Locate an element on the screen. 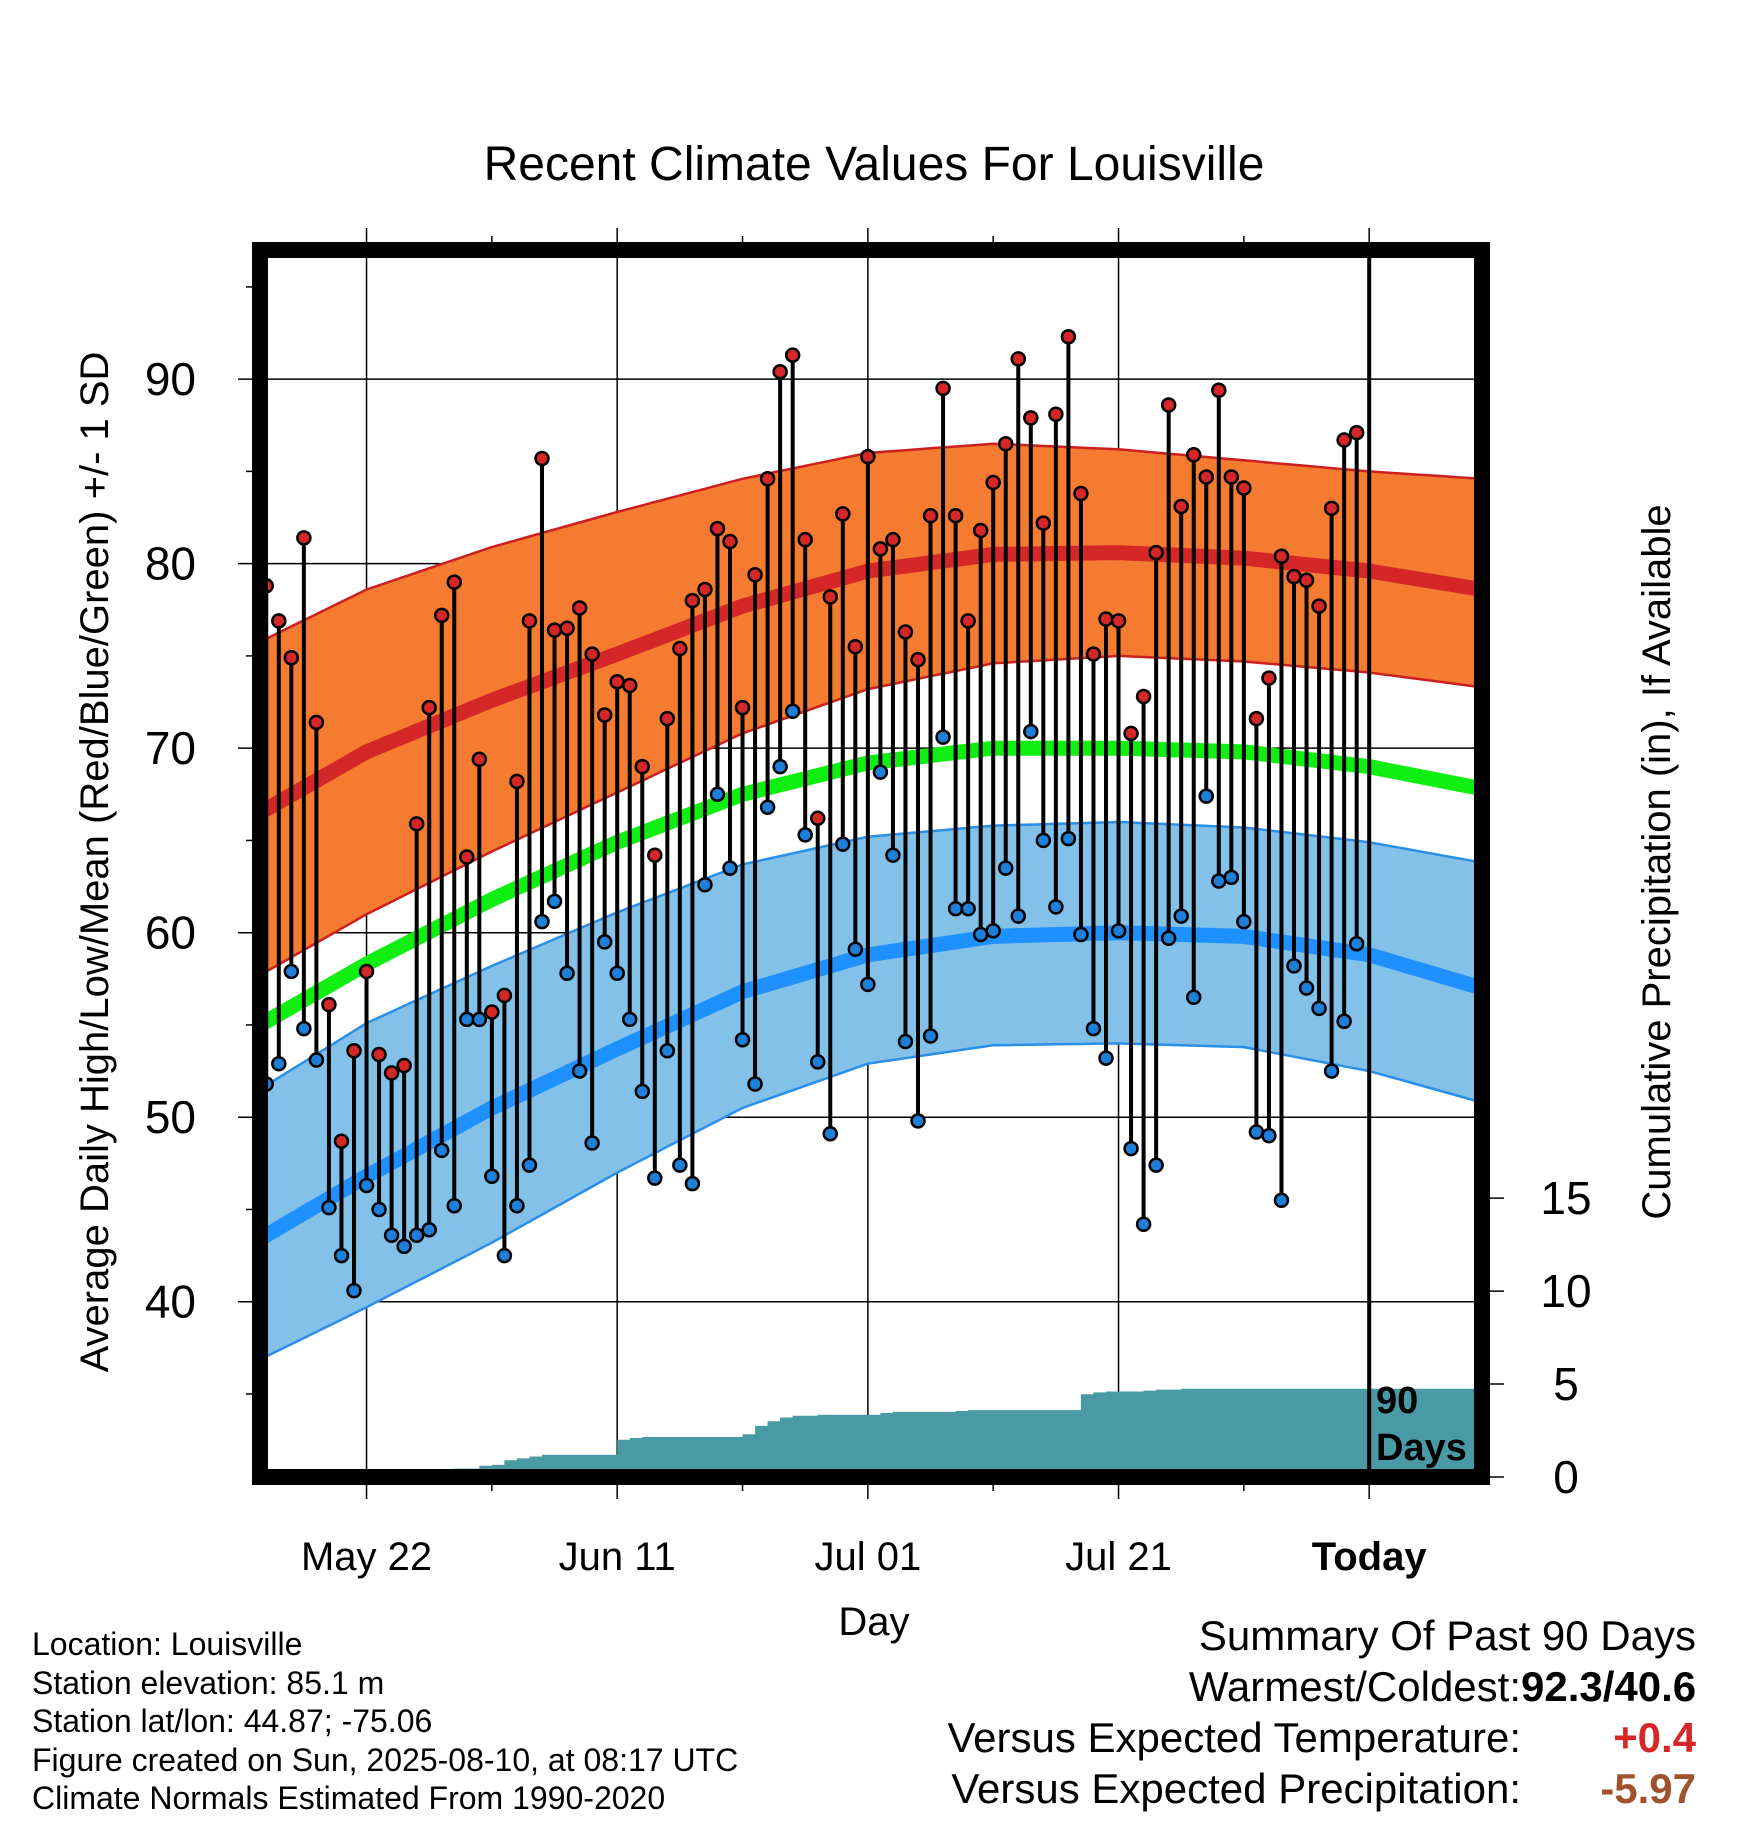 The height and width of the screenshot is (1828, 1748). x-tick-label: Jul 21 is located at coordinates (1118, 1557).